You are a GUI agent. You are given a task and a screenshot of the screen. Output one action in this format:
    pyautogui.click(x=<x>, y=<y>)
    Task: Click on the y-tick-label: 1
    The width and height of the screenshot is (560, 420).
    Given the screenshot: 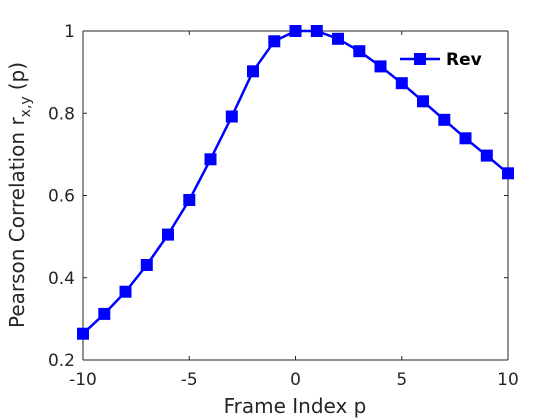 What is the action you would take?
    pyautogui.click(x=69, y=32)
    